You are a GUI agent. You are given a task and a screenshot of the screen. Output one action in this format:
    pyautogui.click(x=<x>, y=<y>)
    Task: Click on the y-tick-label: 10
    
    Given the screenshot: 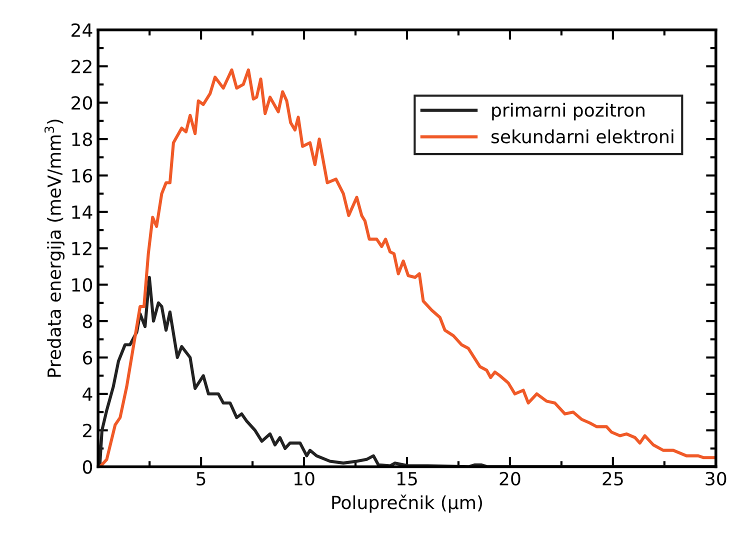 What is the action you would take?
    pyautogui.click(x=82, y=285)
    